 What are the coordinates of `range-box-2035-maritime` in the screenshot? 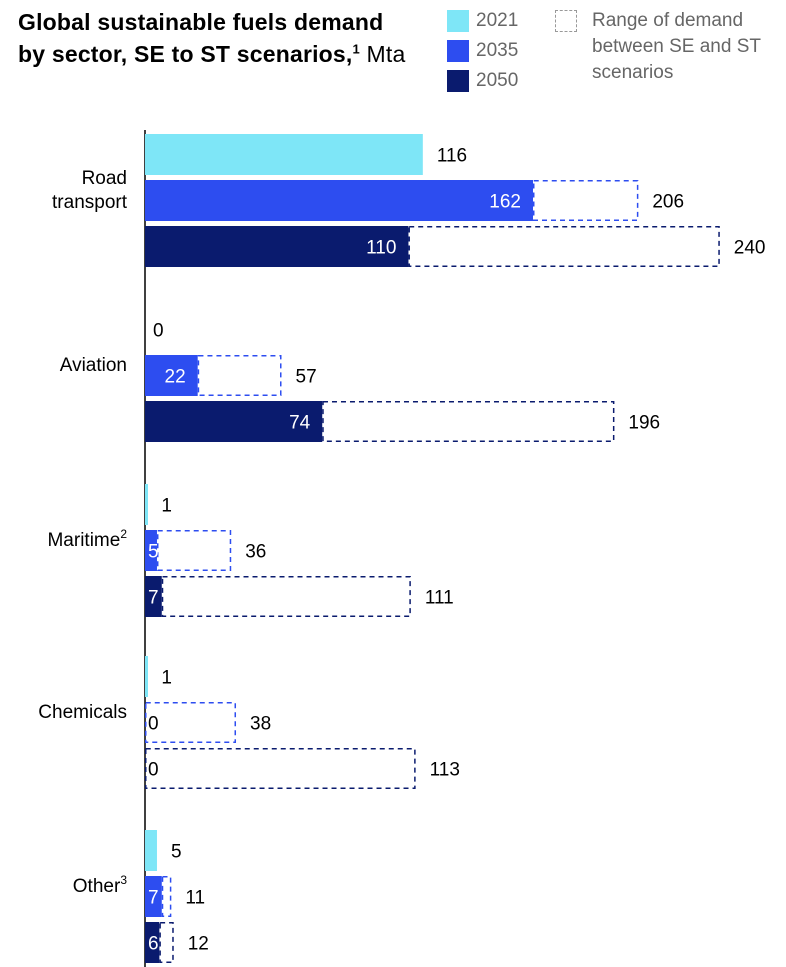 It's located at (194, 550).